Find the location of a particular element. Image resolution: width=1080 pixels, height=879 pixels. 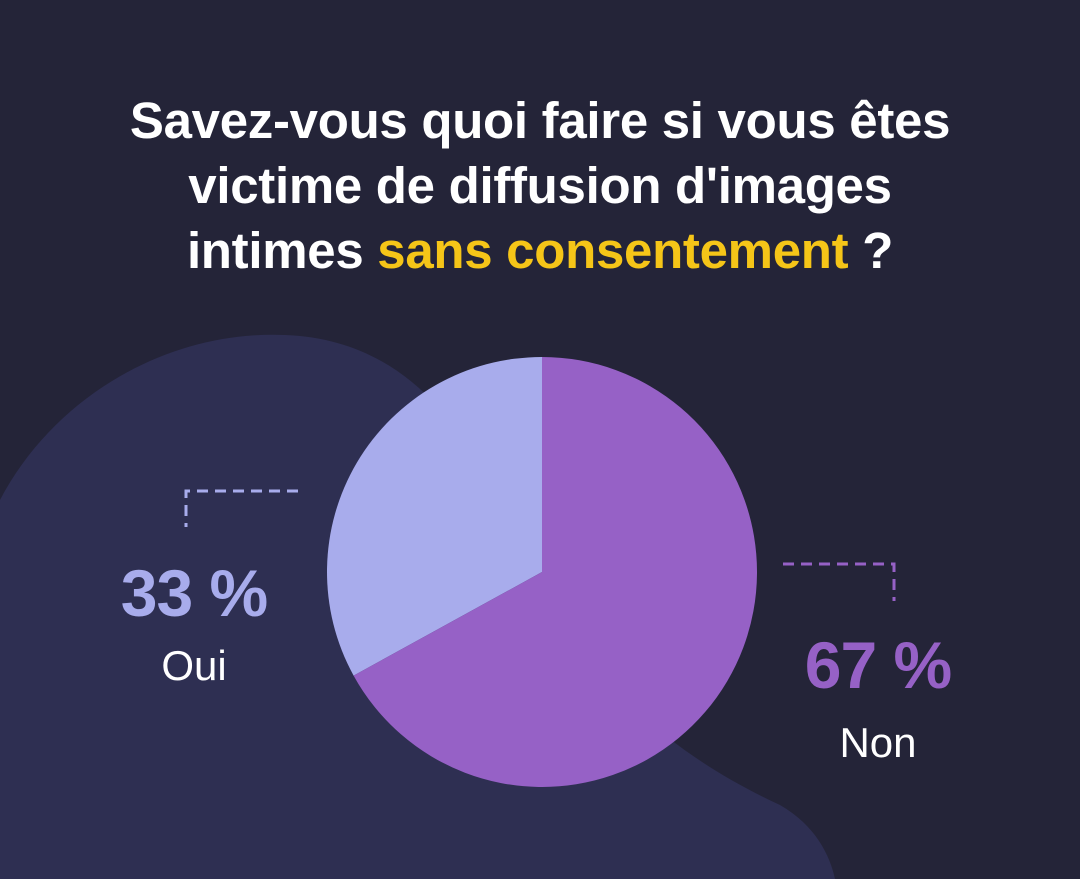

oui-label: Oui is located at coordinates (194, 665).